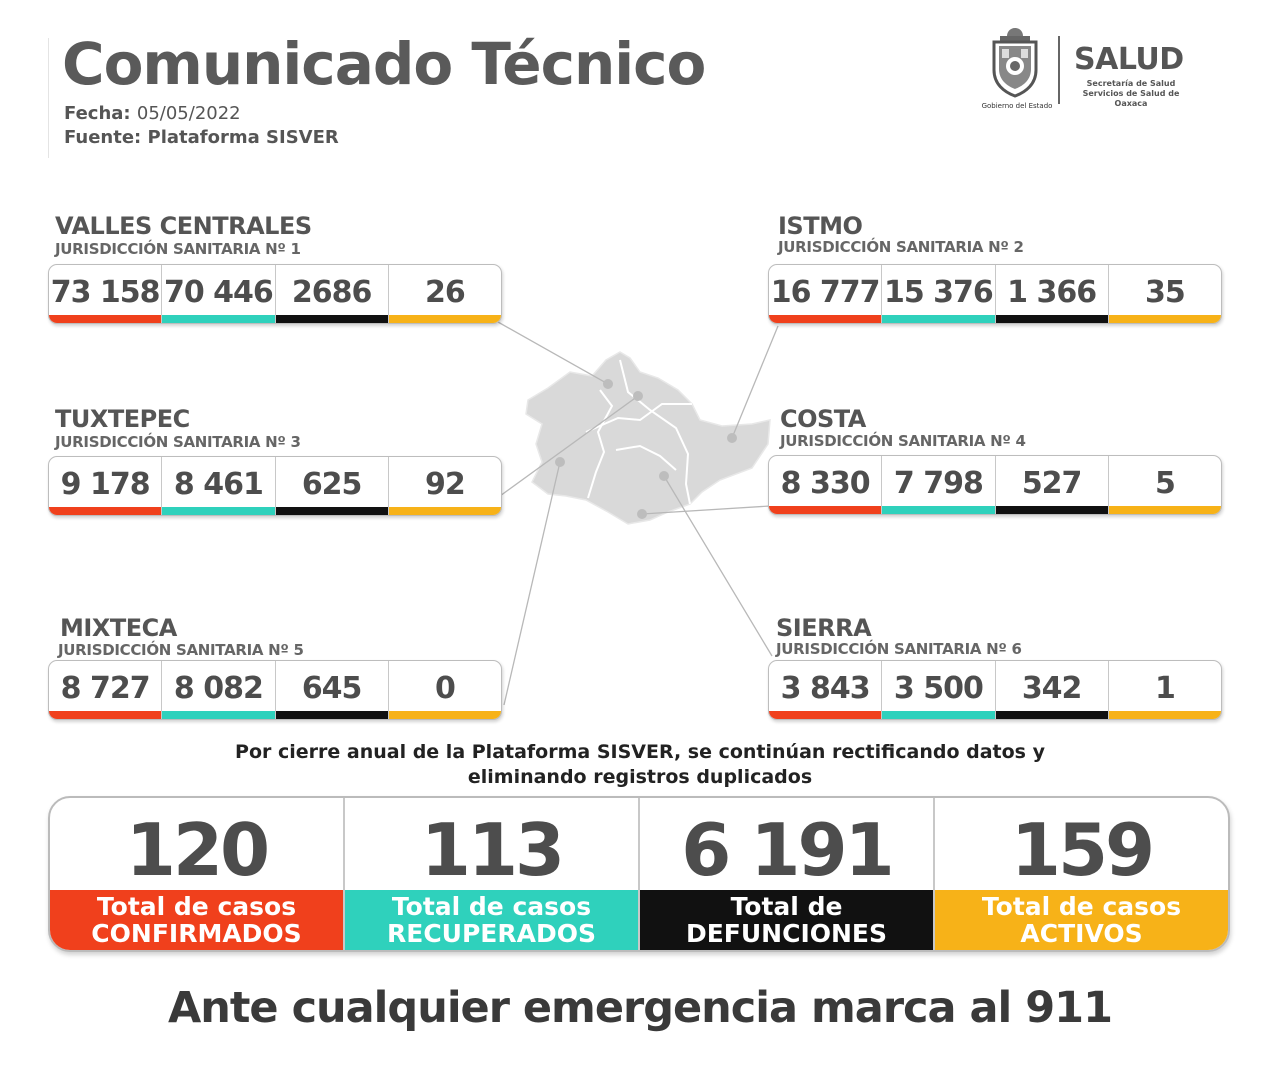 The height and width of the screenshot is (1074, 1280). I want to click on defunciones-value: 527, so click(1052, 483).